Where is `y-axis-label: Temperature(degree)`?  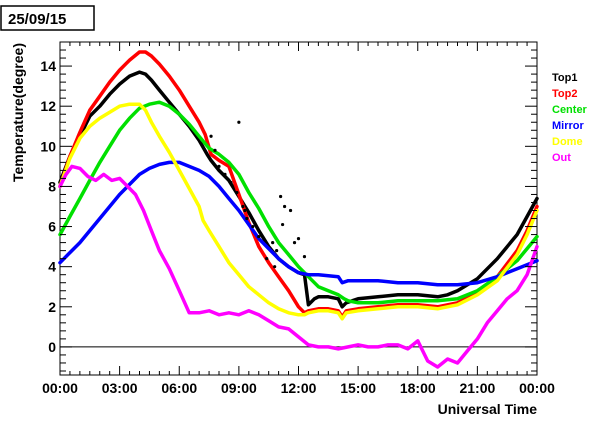 y-axis-label: Temperature(degree) is located at coordinates (18, 112).